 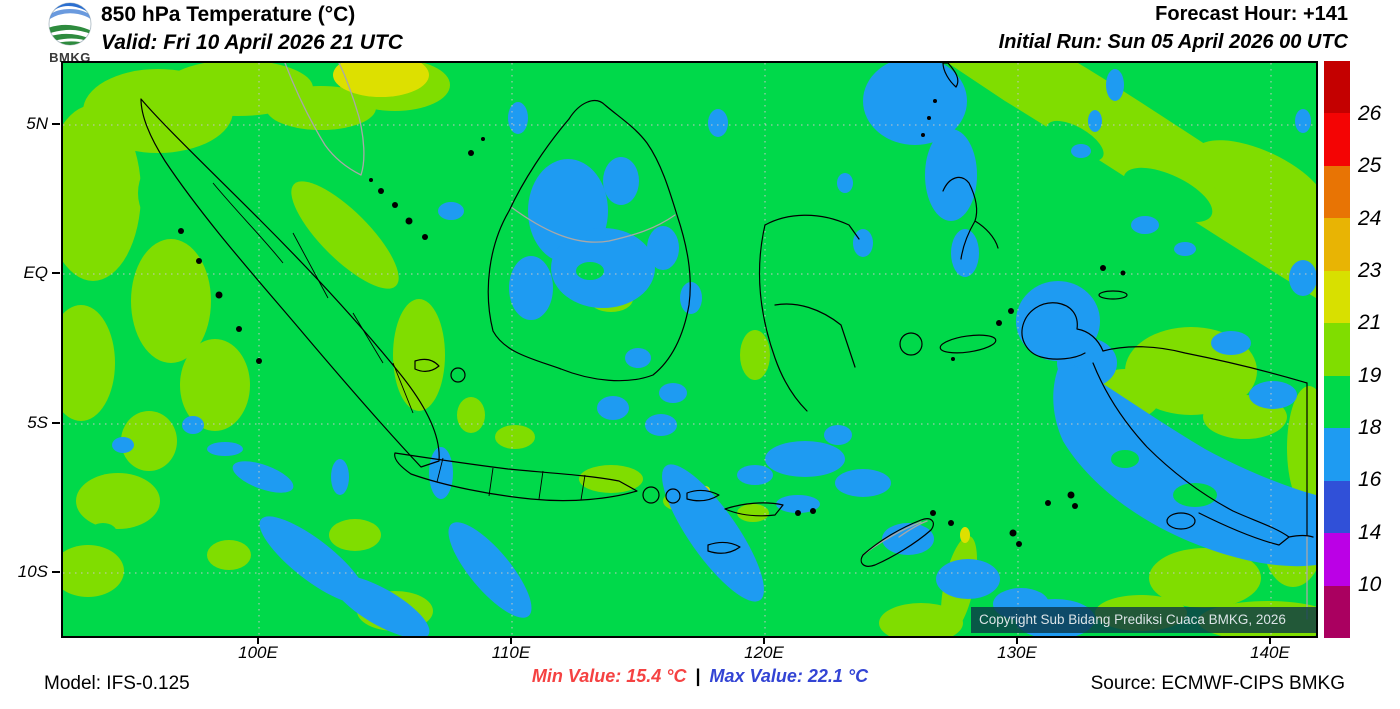 What do you see at coordinates (70, 57) in the screenshot?
I see `bmkg-logo-text: BMKG` at bounding box center [70, 57].